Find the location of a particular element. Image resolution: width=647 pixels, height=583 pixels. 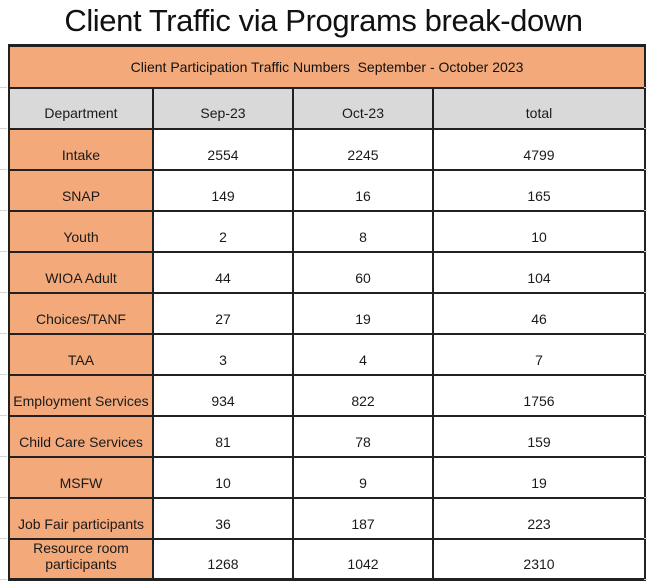

sep-23-cell: 2554 is located at coordinates (223, 149).